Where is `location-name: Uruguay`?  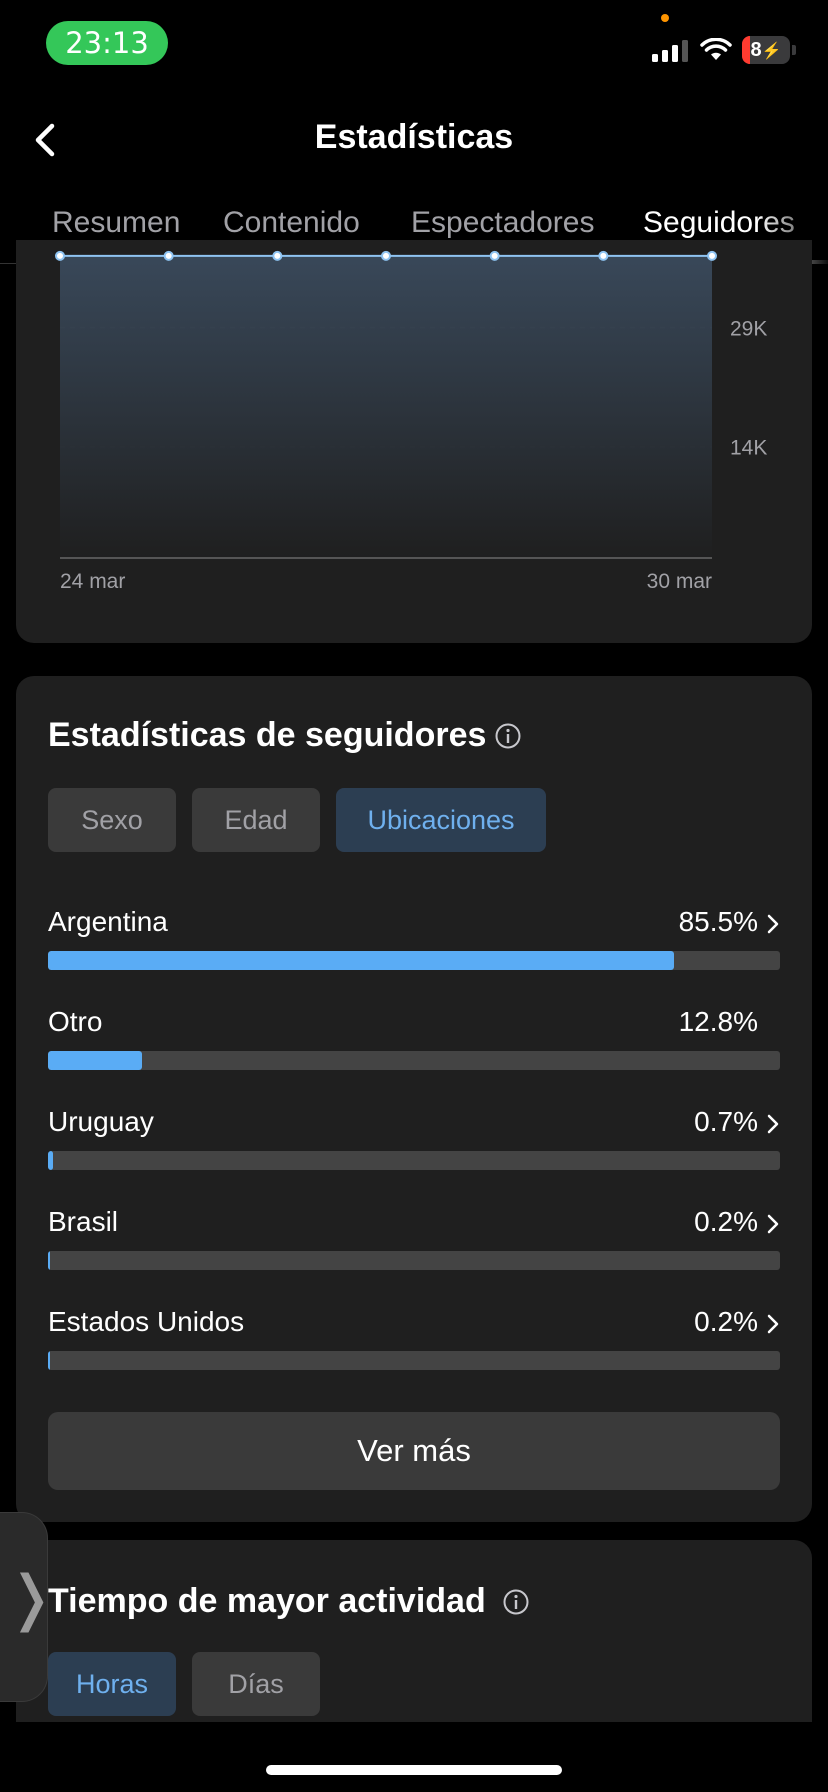
location-name: Uruguay is located at coordinates (101, 1121).